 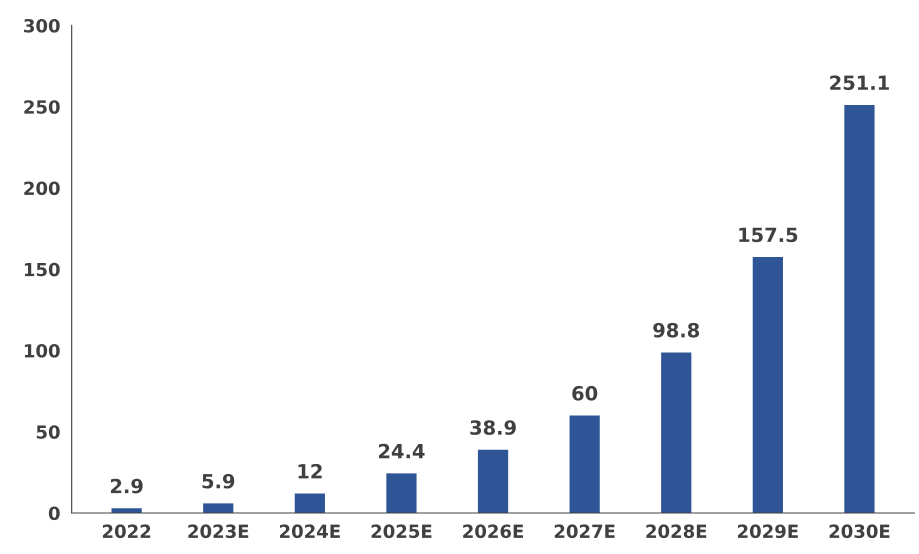 What do you see at coordinates (584, 531) in the screenshot?
I see `x-tick-label: 2027E` at bounding box center [584, 531].